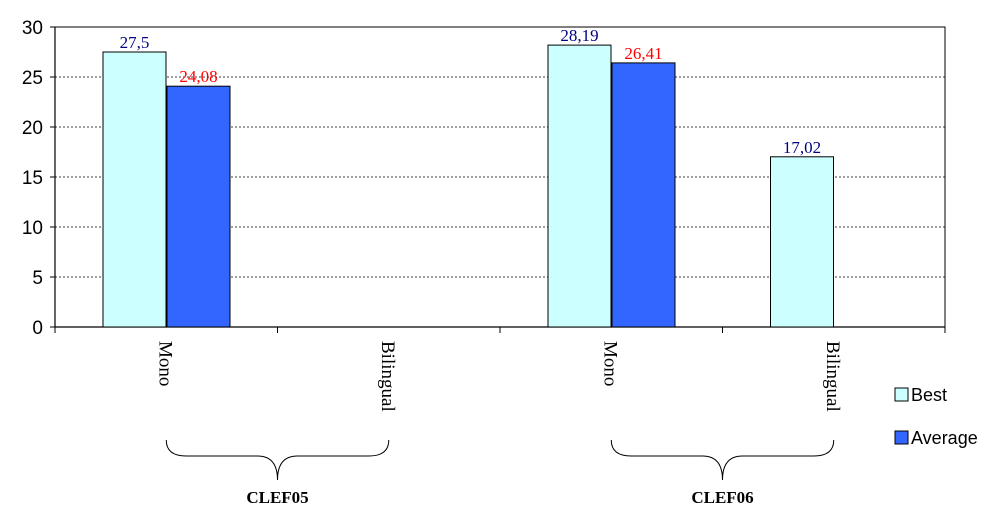 This screenshot has width=992, height=515. I want to click on data-label: 26,41, so click(643, 53).